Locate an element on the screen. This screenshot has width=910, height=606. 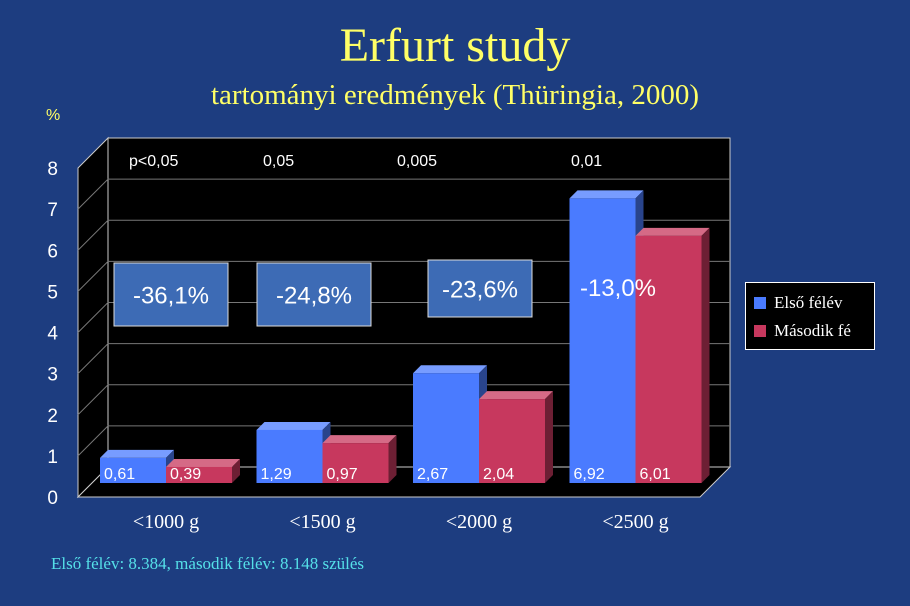
legend-swatch-first-half is located at coordinates (760, 303).